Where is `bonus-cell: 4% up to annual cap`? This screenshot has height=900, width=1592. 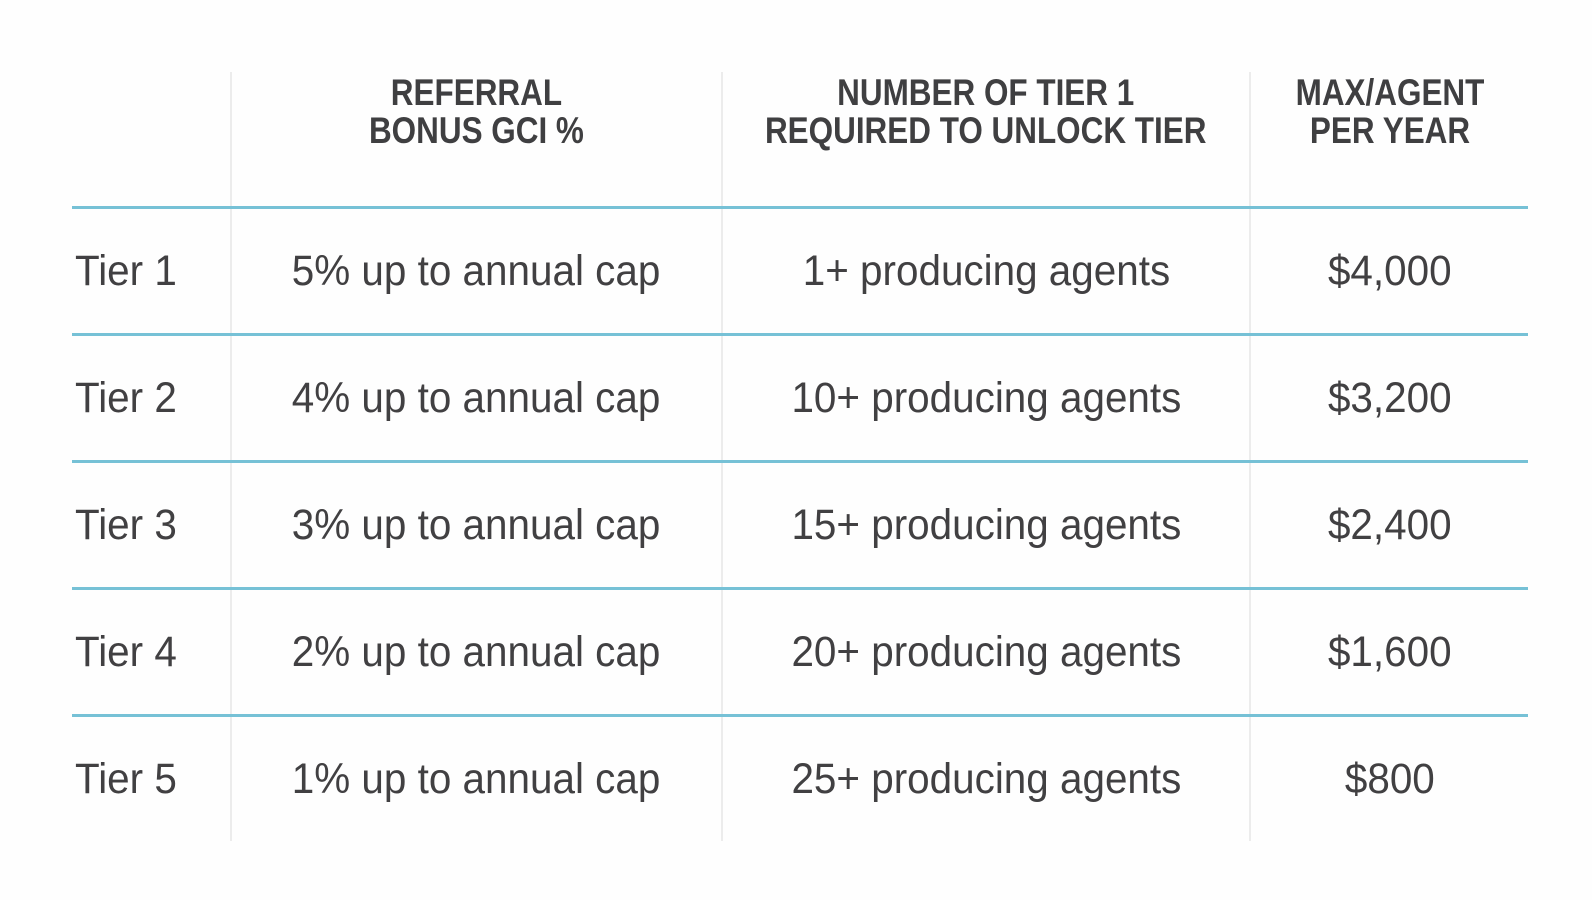 bonus-cell: 4% up to annual cap is located at coordinates (477, 398).